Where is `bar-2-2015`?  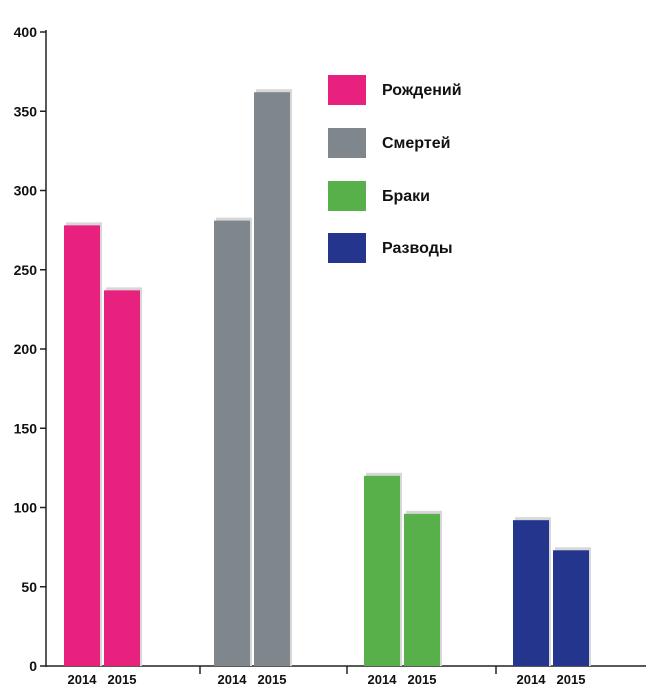
bar-2-2015 is located at coordinates (272, 379).